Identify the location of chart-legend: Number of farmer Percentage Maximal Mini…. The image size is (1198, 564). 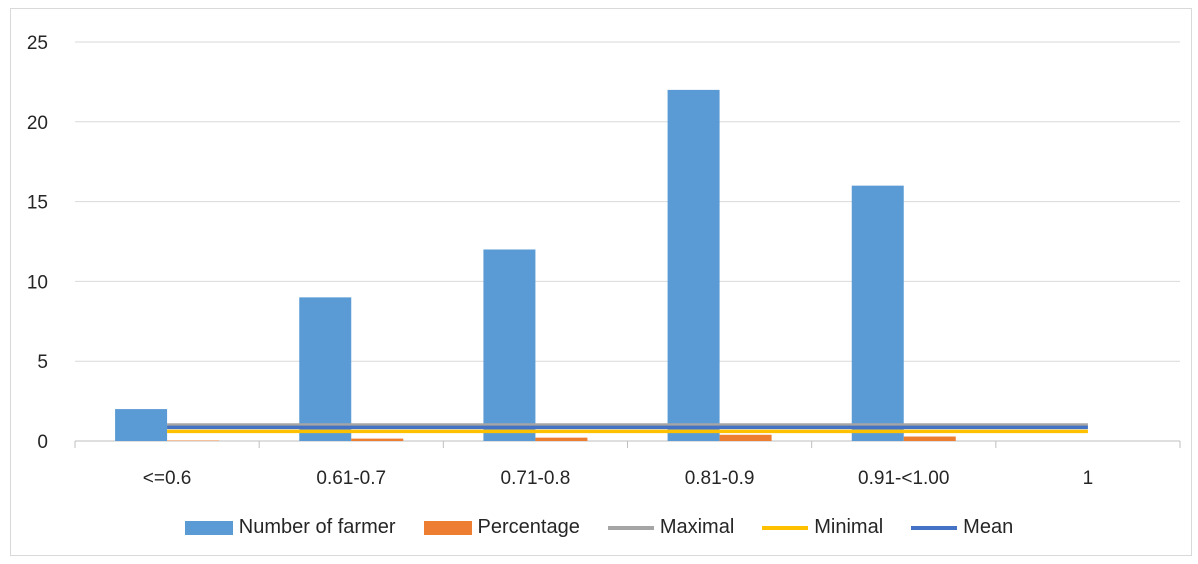
(599, 527).